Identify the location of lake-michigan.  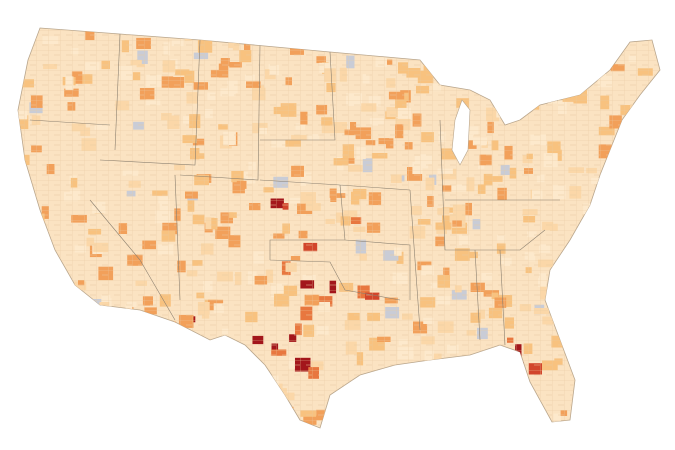
(461, 132).